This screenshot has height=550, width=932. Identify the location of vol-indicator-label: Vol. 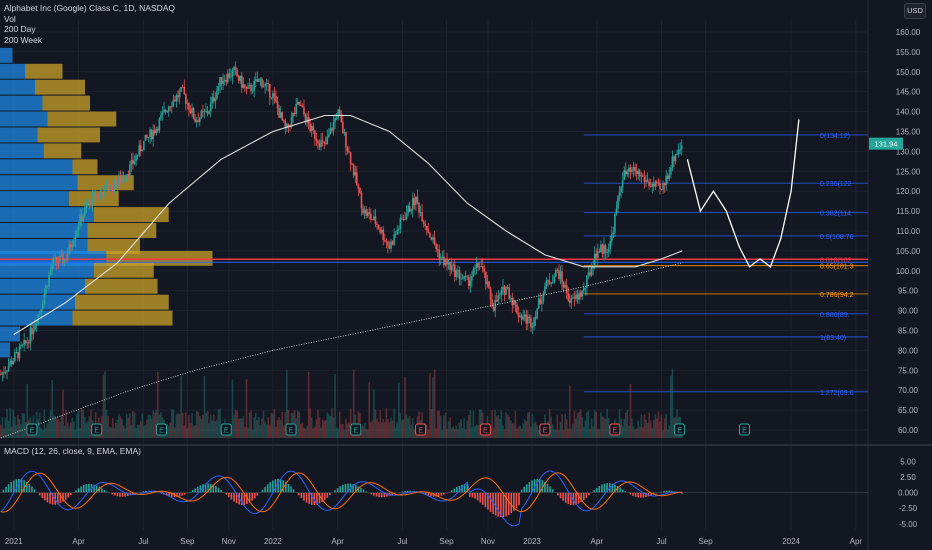
(10, 18).